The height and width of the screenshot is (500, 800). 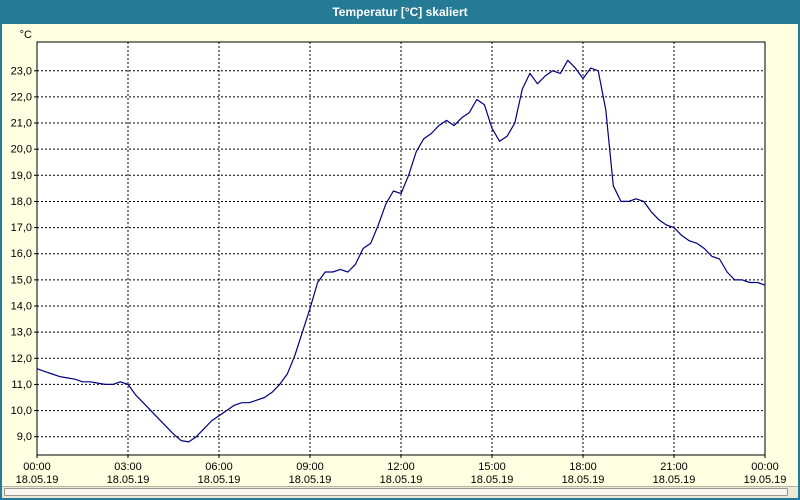 What do you see at coordinates (21, 359) in the screenshot?
I see `svg-text: 12,0` at bounding box center [21, 359].